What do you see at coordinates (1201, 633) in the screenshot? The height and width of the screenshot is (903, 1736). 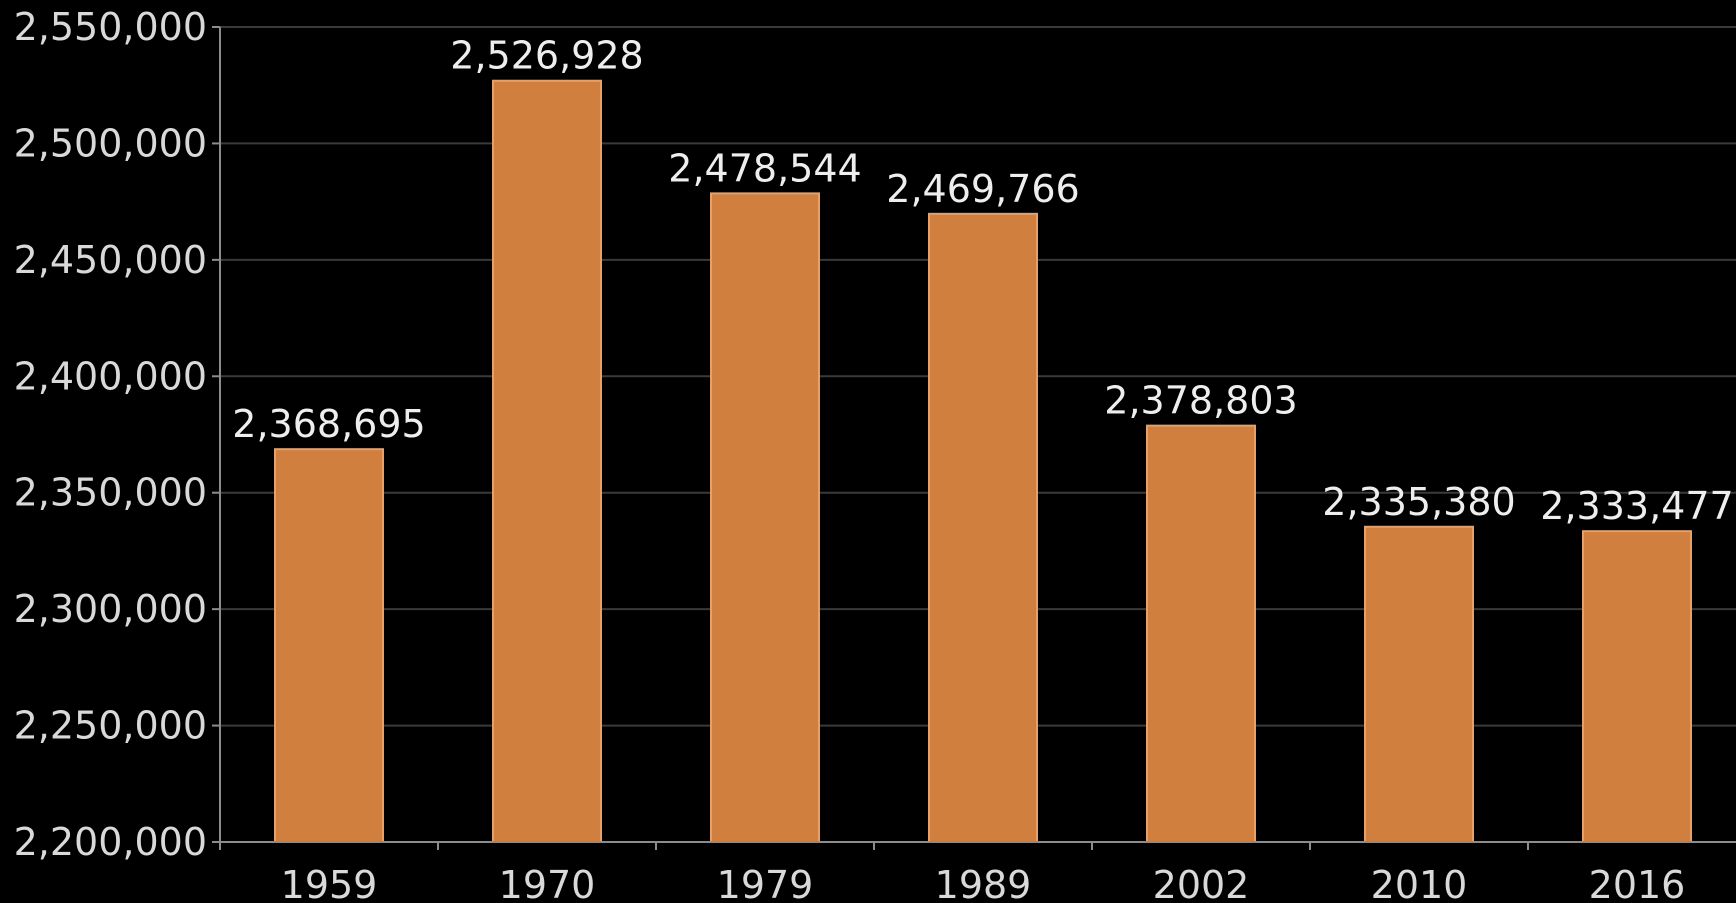 I see `bar-2002` at bounding box center [1201, 633].